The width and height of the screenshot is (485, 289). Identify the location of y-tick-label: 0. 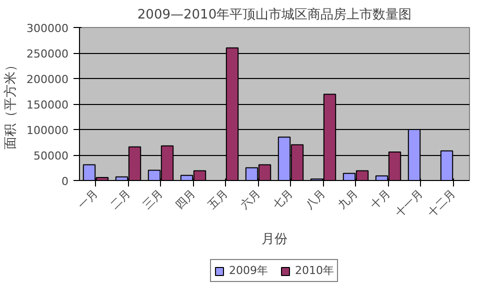
(65, 181).